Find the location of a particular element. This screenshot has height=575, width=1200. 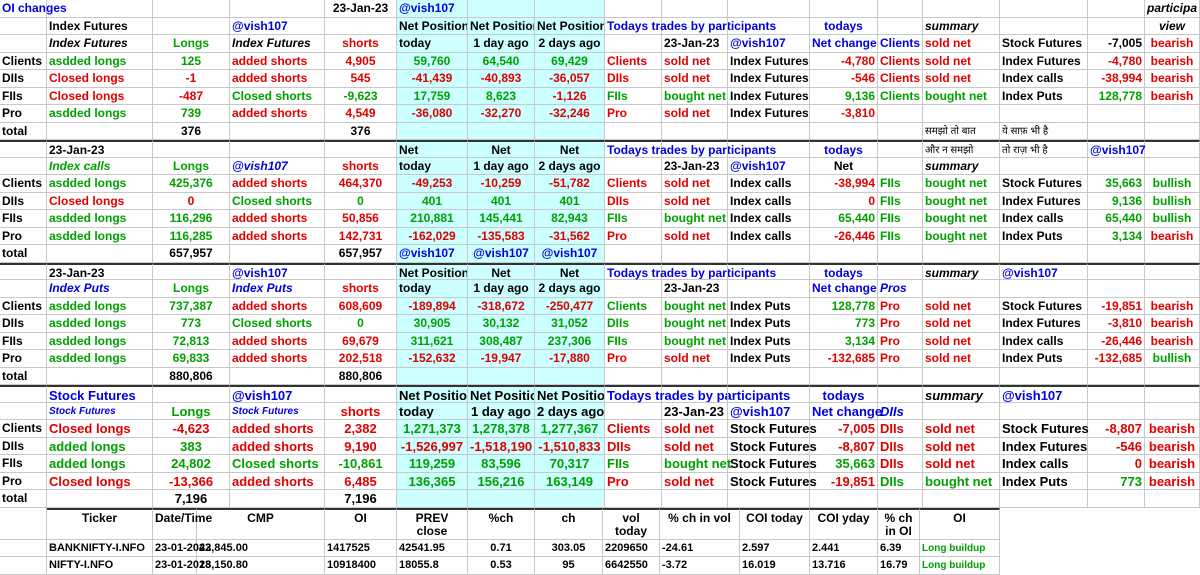

text-cell: और न समझो is located at coordinates (961, 149).